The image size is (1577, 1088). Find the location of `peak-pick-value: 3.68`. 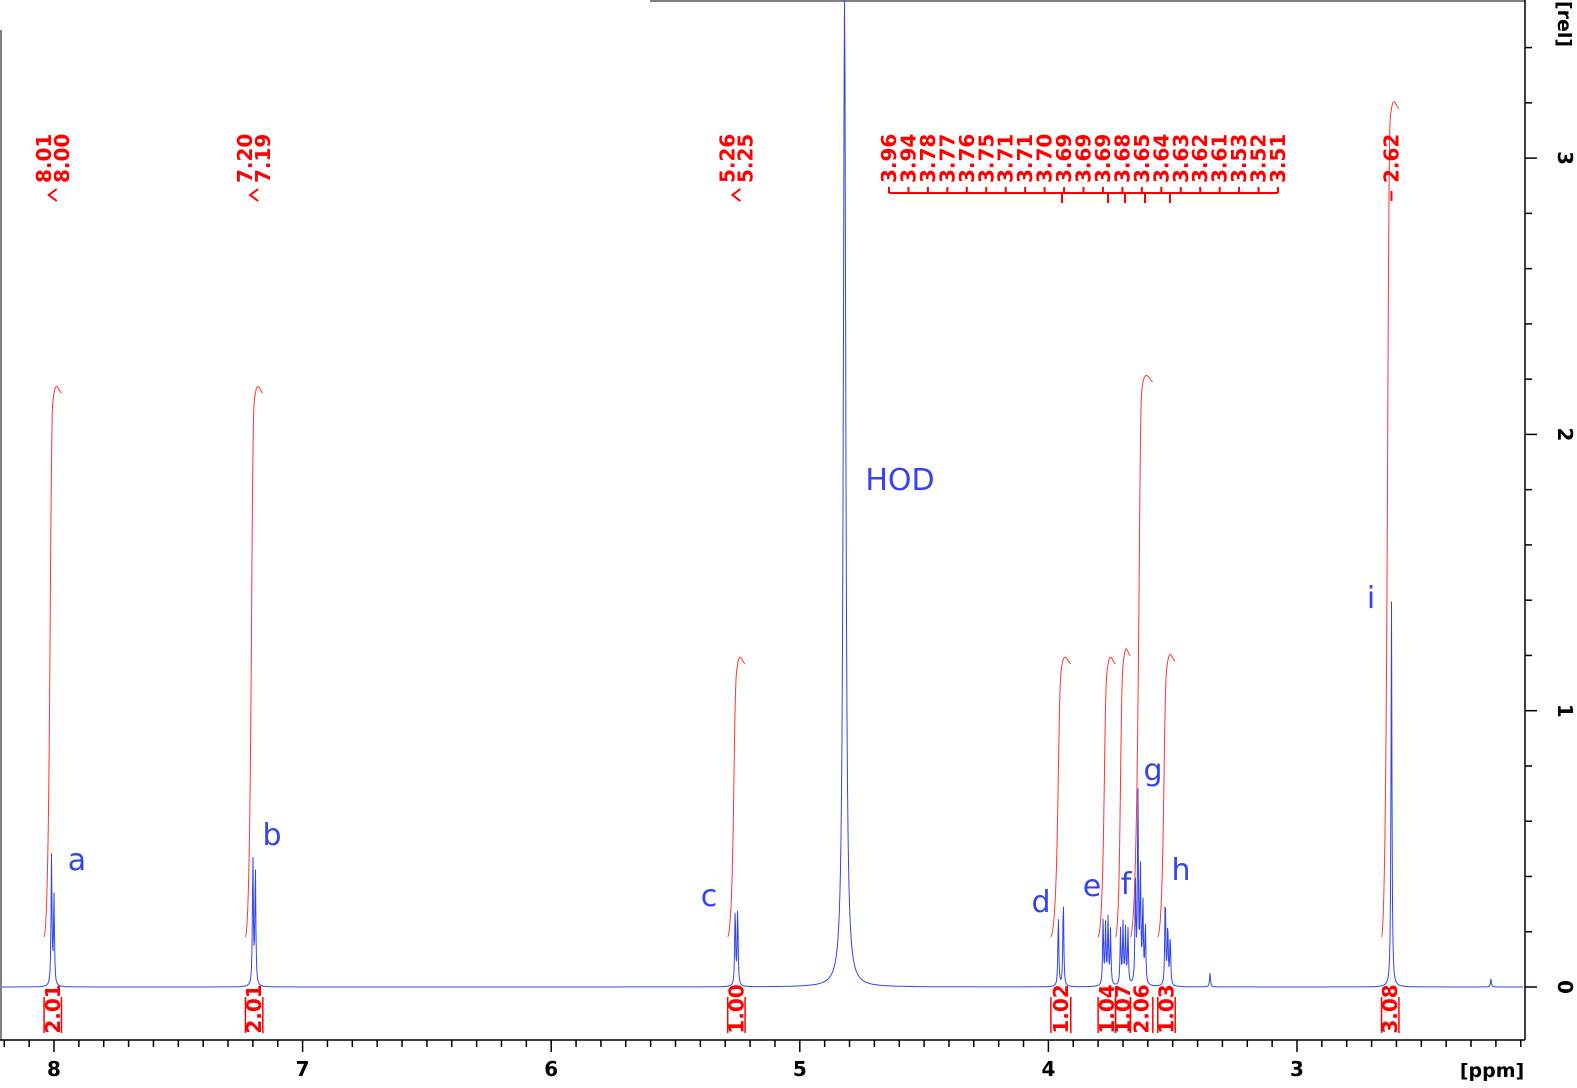

peak-pick-value: 3.68 is located at coordinates (1122, 158).